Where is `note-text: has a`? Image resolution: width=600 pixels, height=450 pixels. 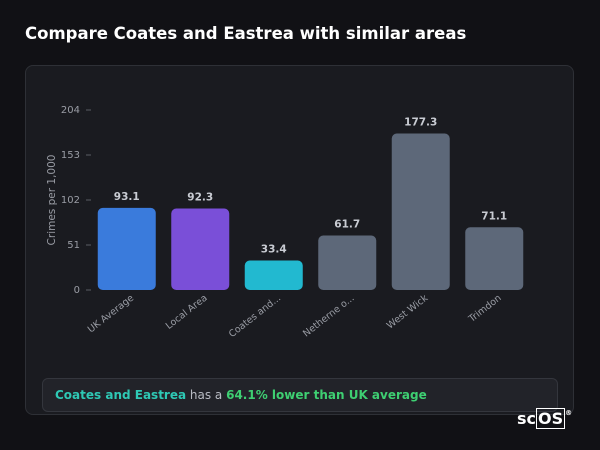 note-text: has a is located at coordinates (206, 395).